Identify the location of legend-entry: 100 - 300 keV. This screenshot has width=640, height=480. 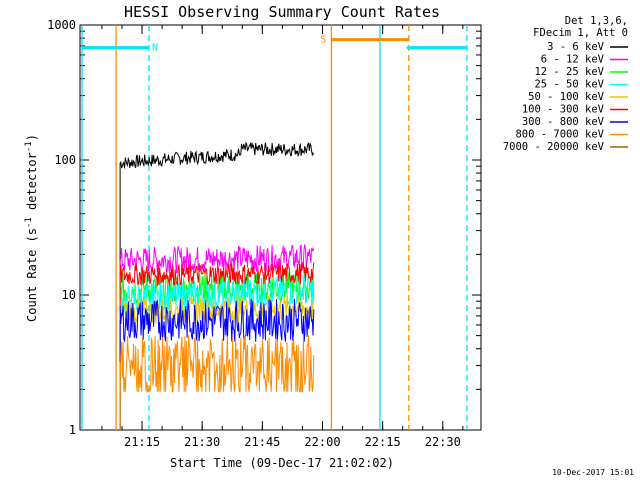
(563, 110).